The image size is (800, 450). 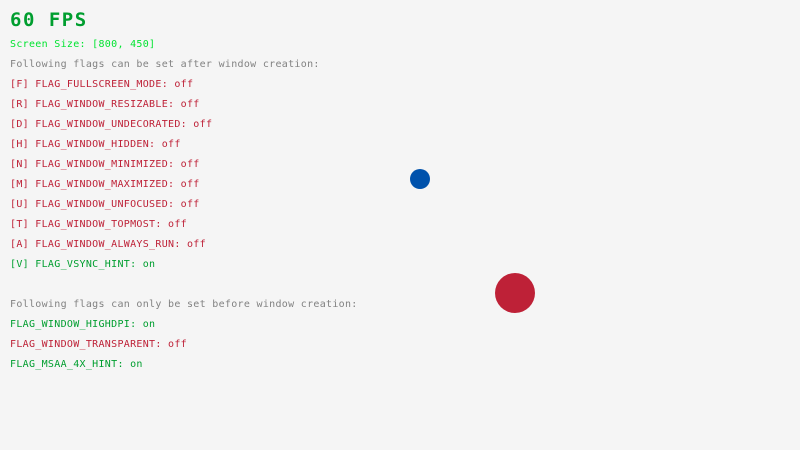 I want to click on flag-row: [R] FLAG_WINDOW_RESIZABLE: off, so click(x=105, y=105).